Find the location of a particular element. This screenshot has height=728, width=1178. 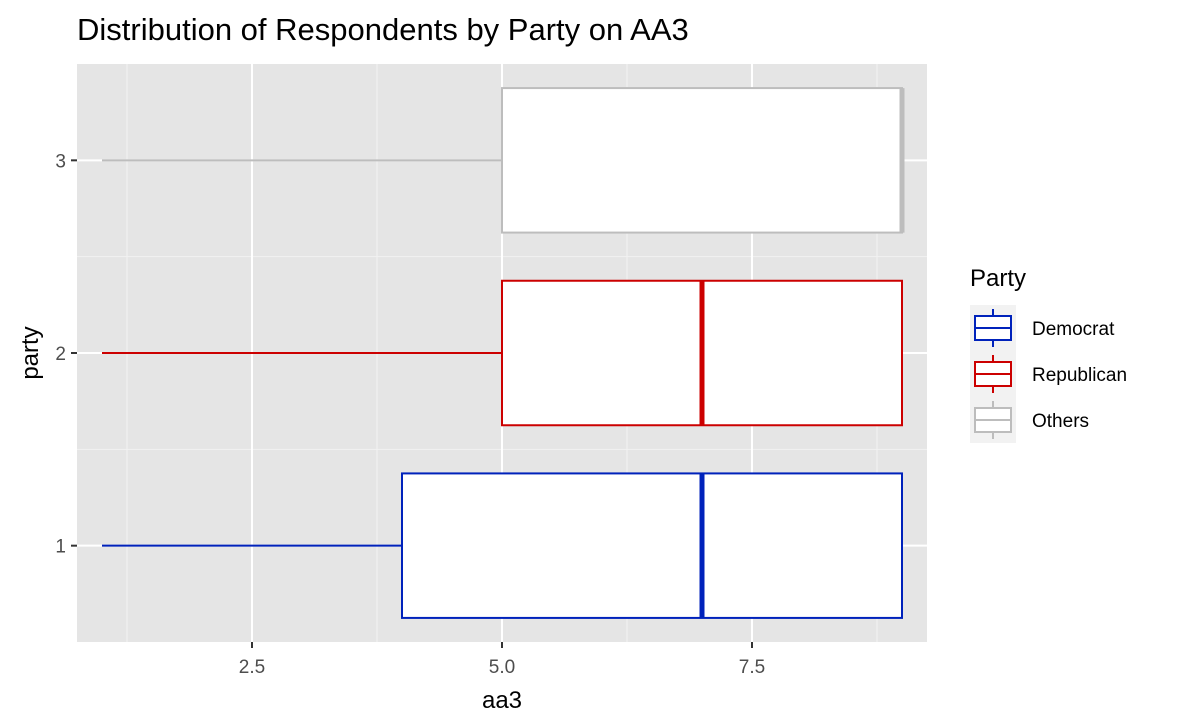

y-tick-label: 3 is located at coordinates (60, 161).